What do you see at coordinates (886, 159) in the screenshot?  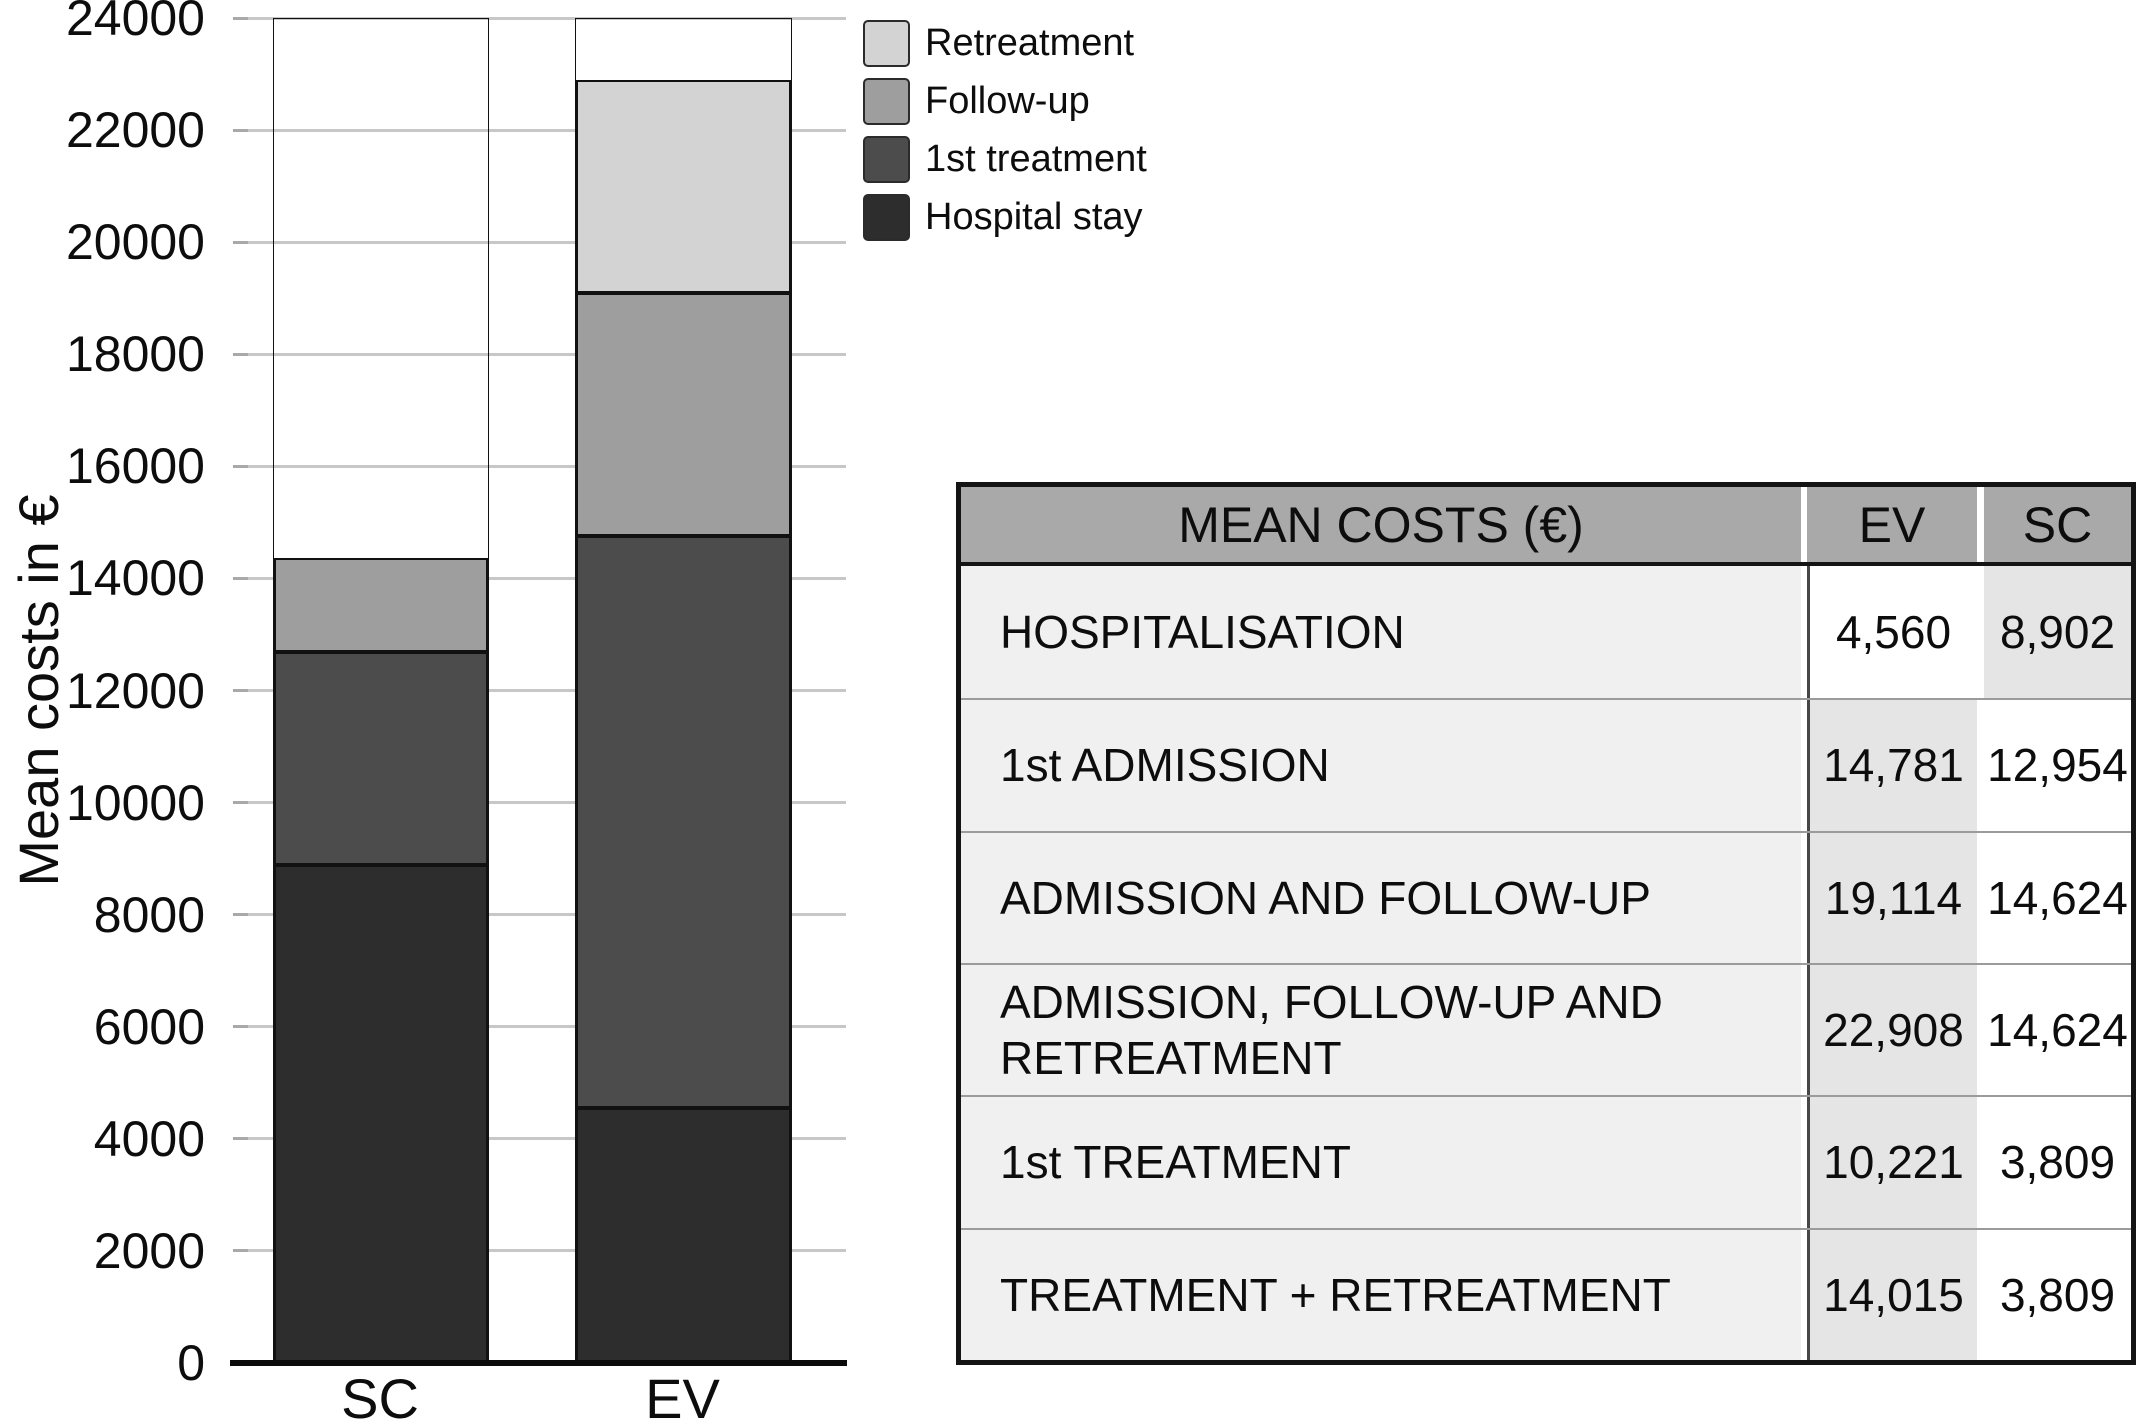 I see `legend-swatch-1st-treatment` at bounding box center [886, 159].